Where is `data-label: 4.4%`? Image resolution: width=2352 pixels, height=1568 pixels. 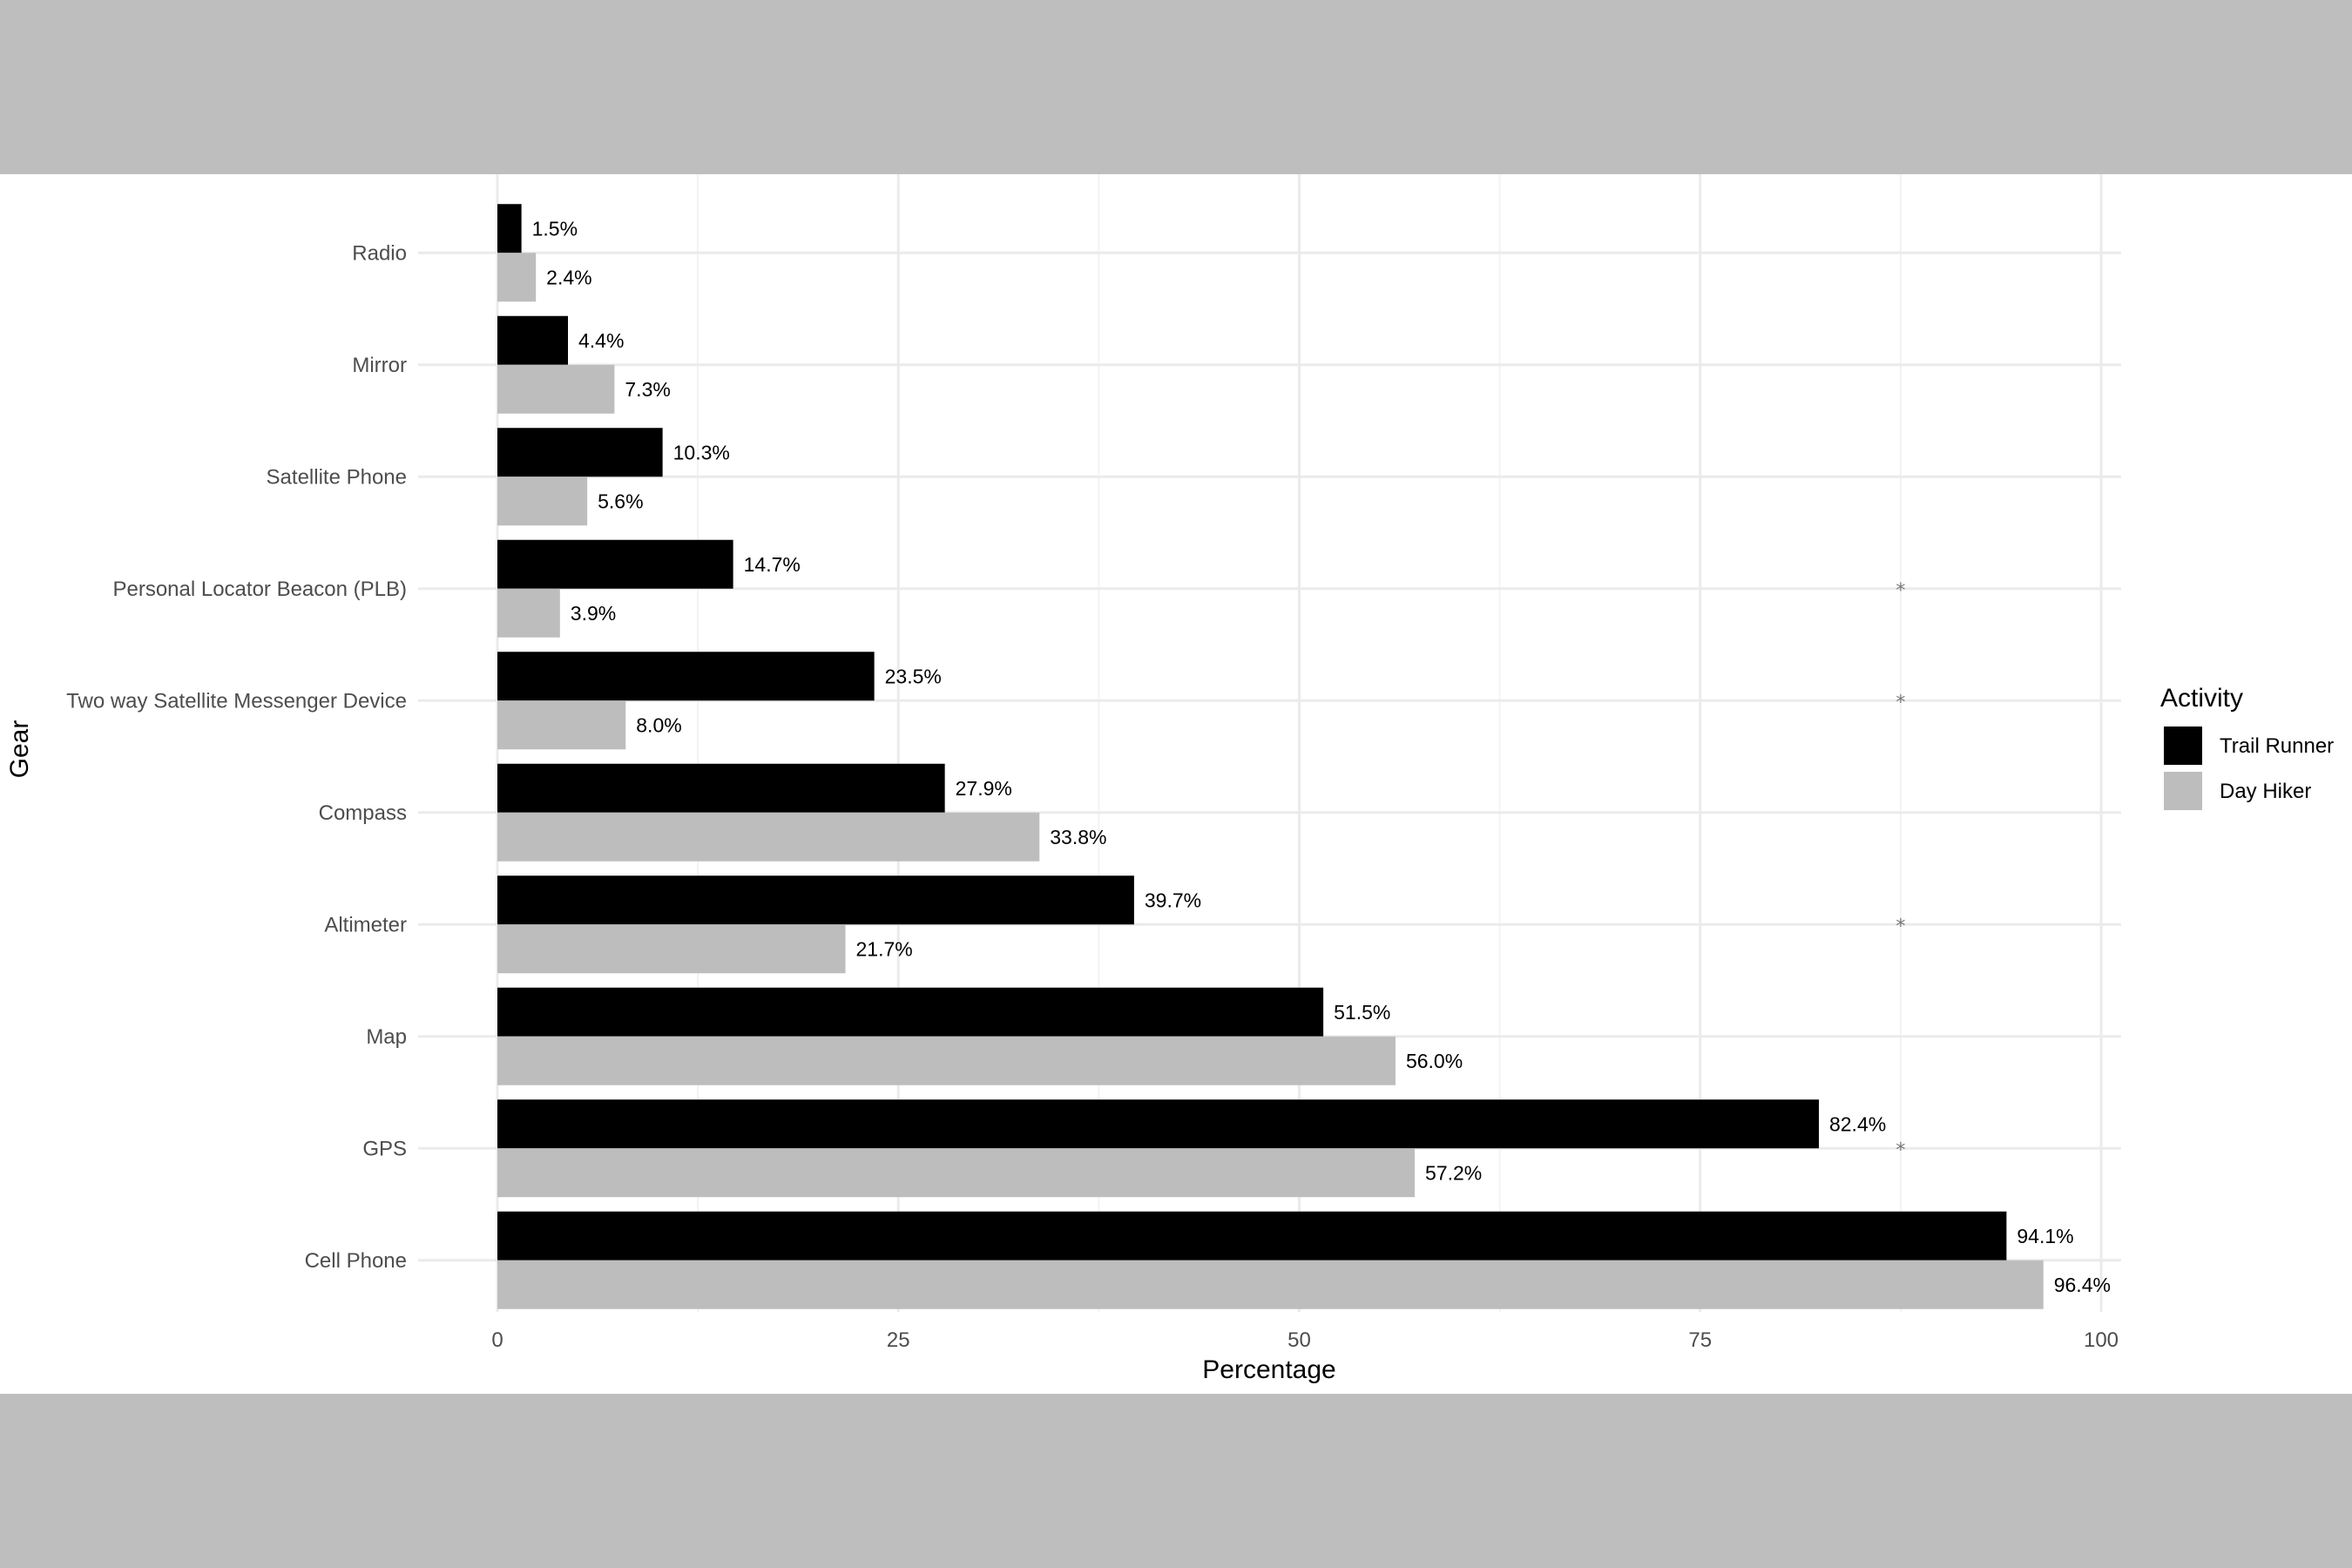 data-label: 4.4% is located at coordinates (601, 340).